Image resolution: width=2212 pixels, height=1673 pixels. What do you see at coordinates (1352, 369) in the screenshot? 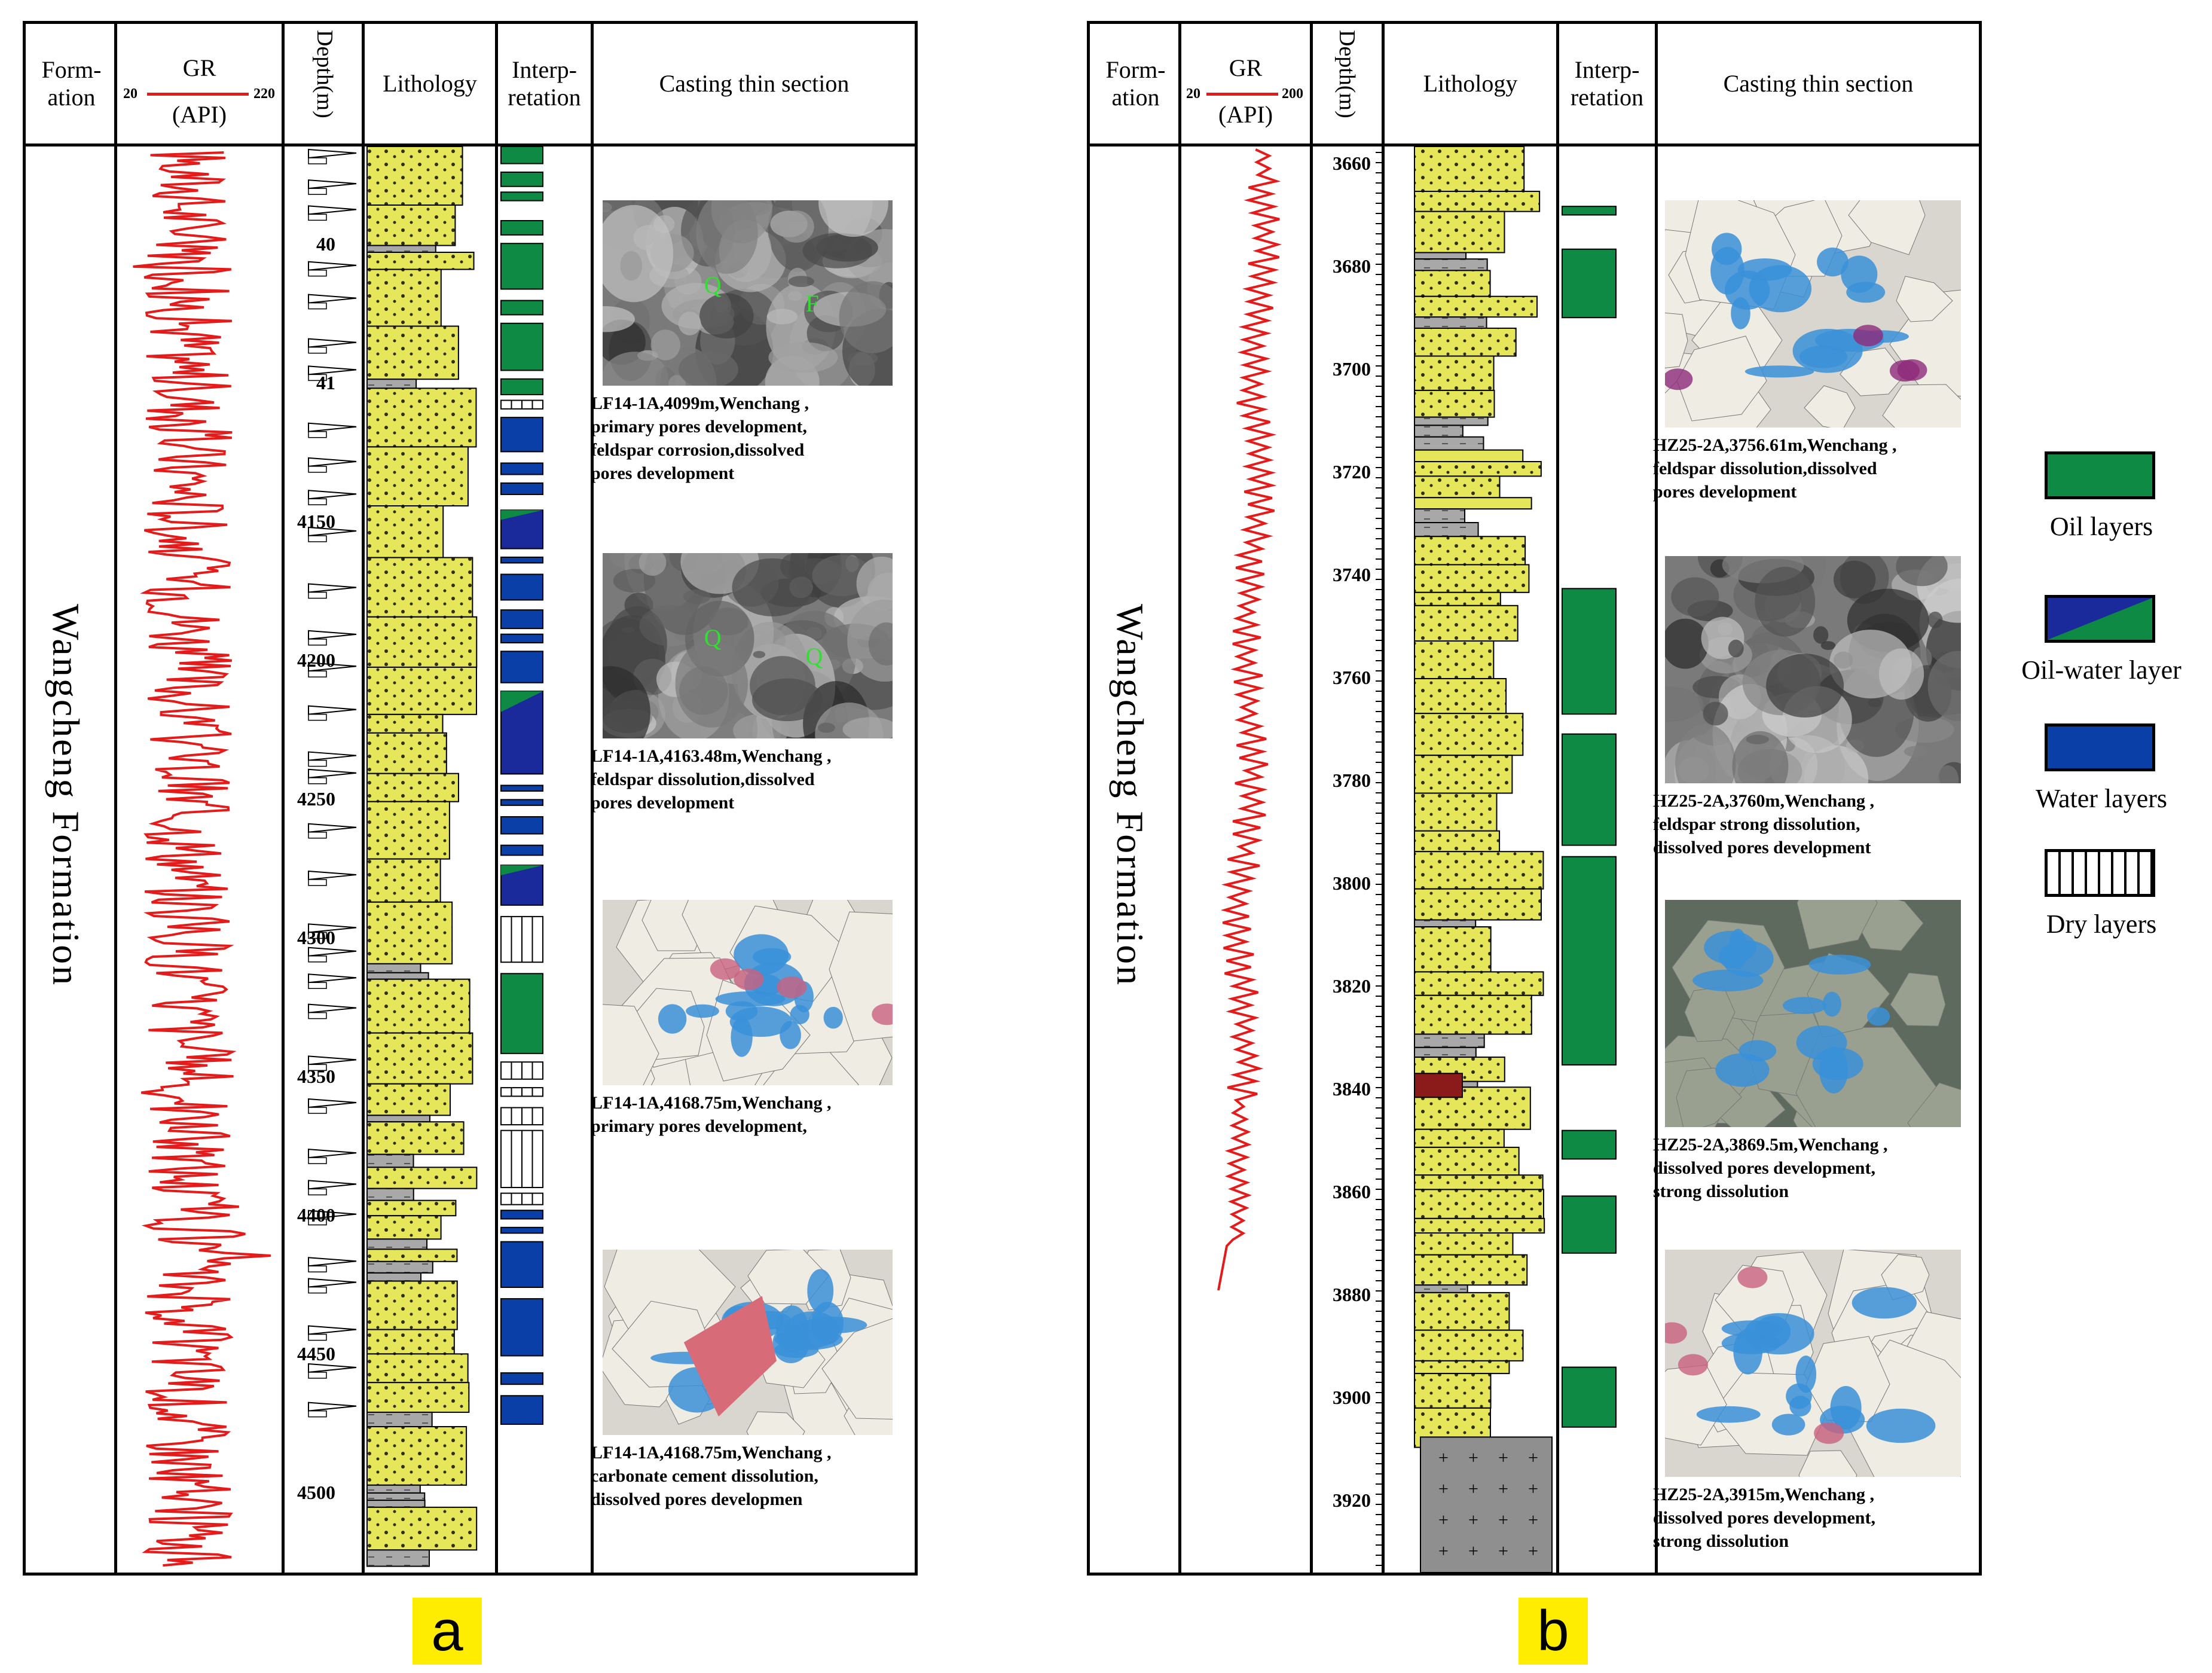
I see `depth-tick: 3700` at bounding box center [1352, 369].